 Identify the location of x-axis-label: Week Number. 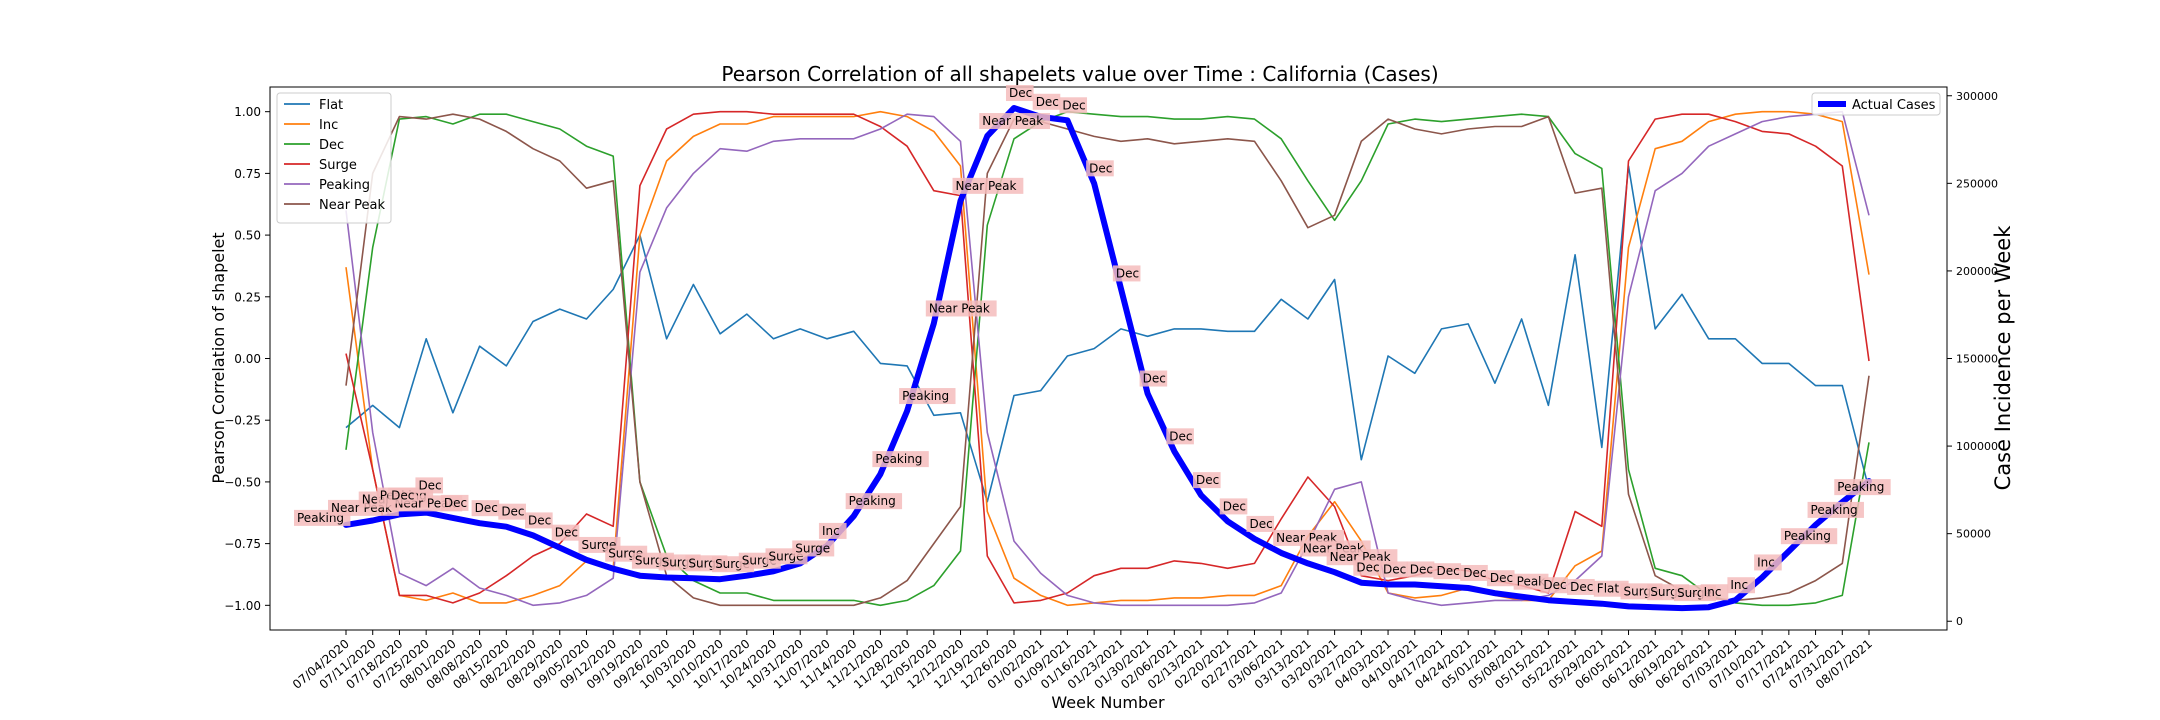
(1108, 702).